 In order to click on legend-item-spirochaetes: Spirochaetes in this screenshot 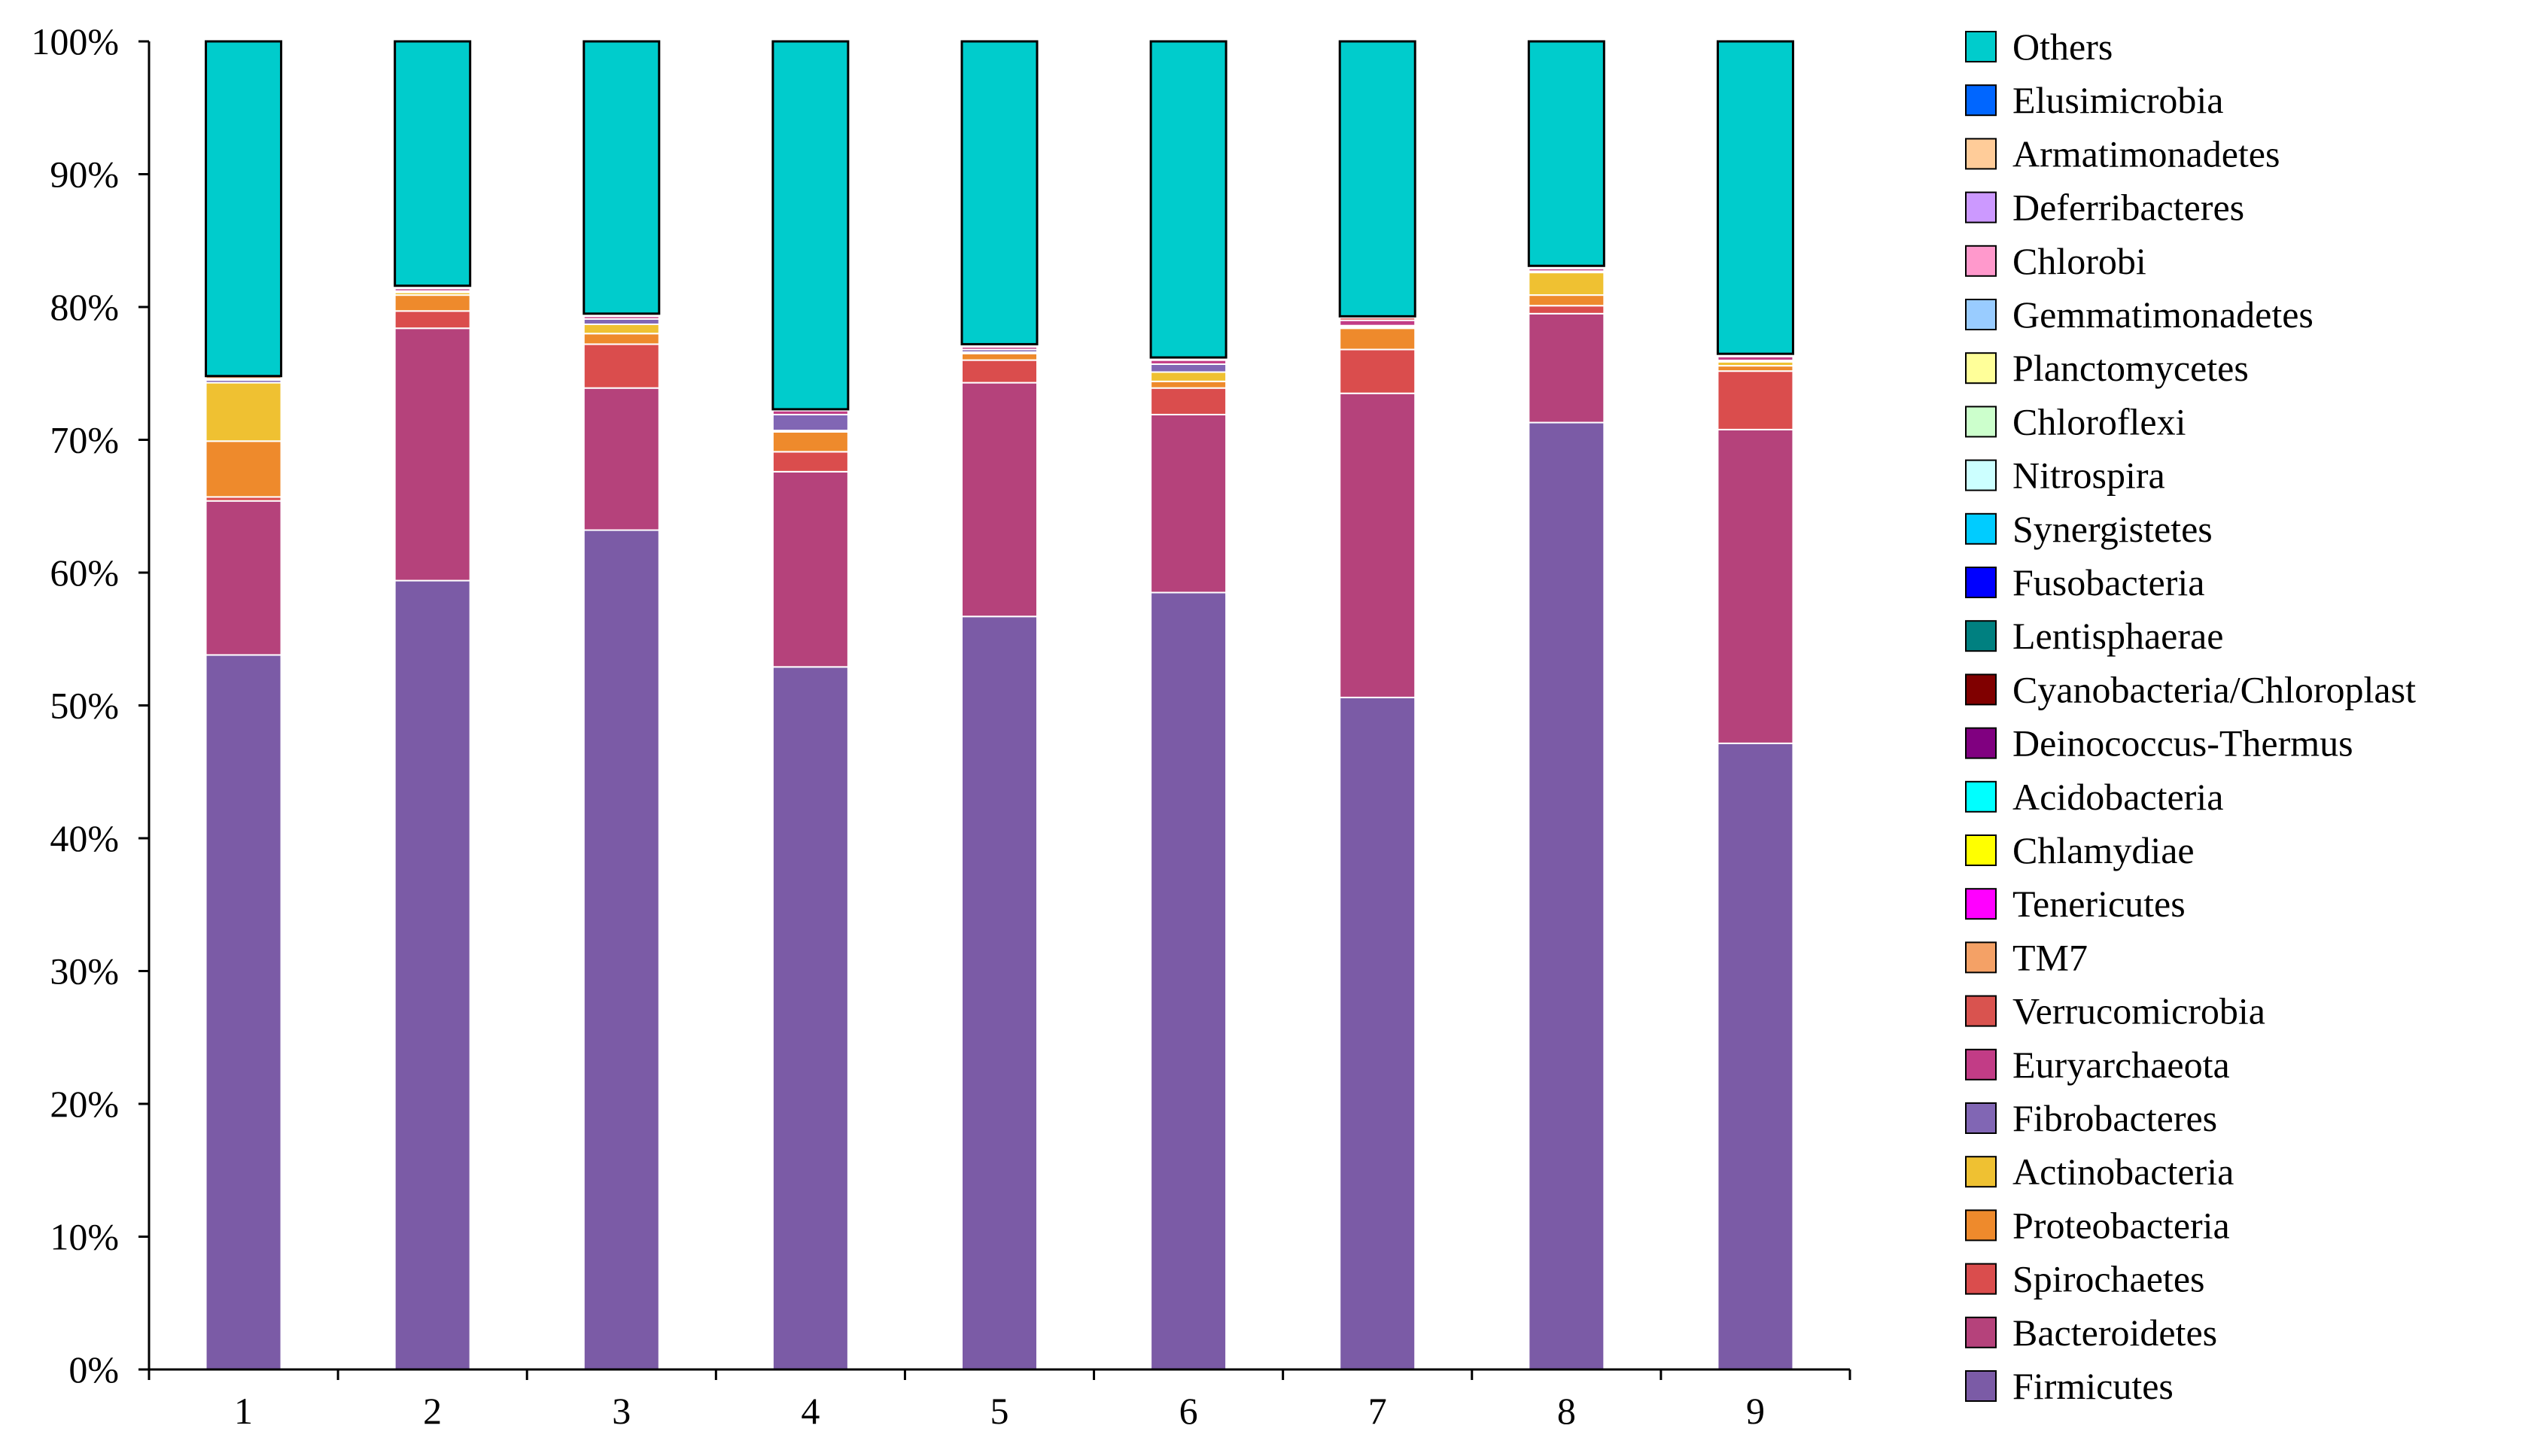, I will do `click(2084, 1279)`.